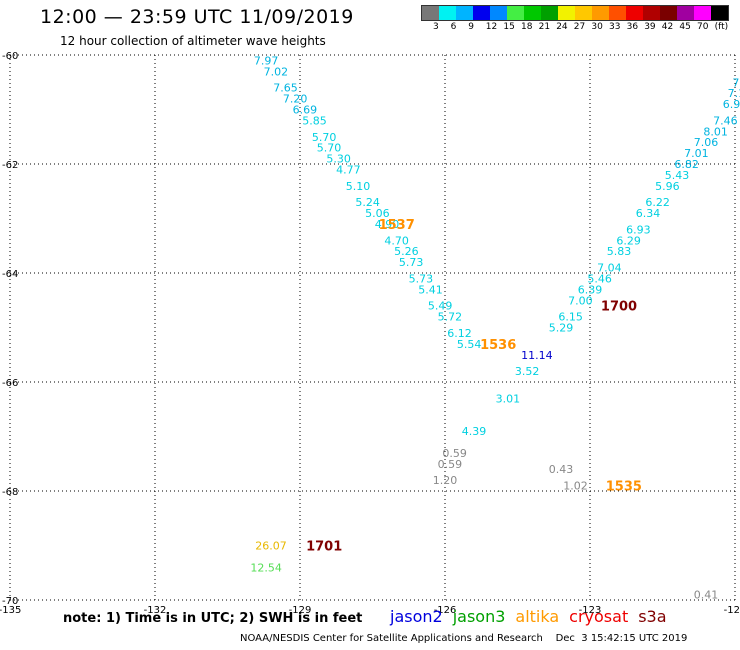 Image resolution: width=740 pixels, height=650 pixels. I want to click on wave-height-label: 5.85, so click(314, 120).